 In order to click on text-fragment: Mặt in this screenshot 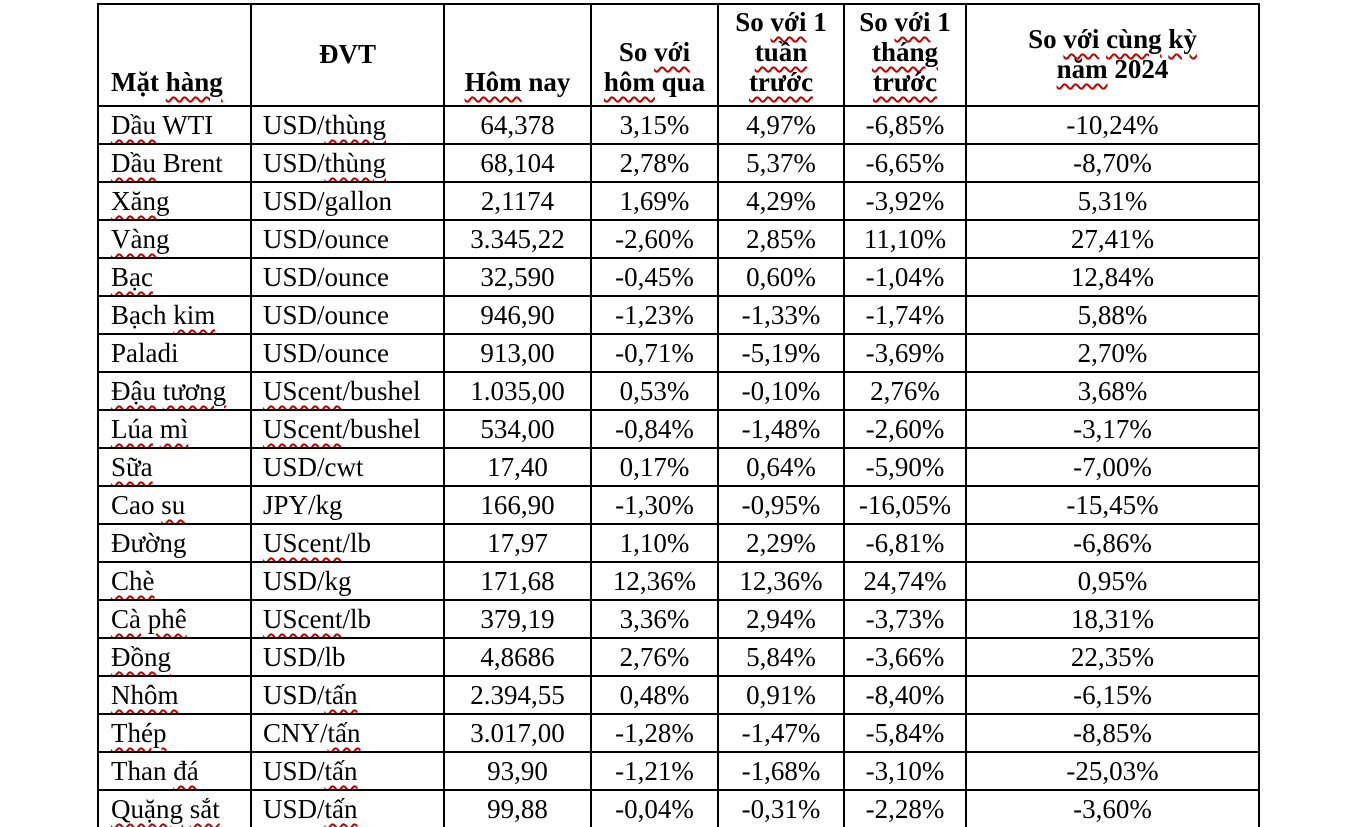, I will do `click(138, 82)`.